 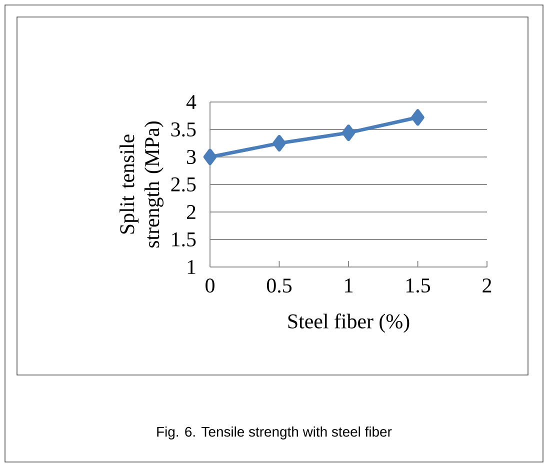 I want to click on y-tick-label: 1, so click(x=192, y=267).